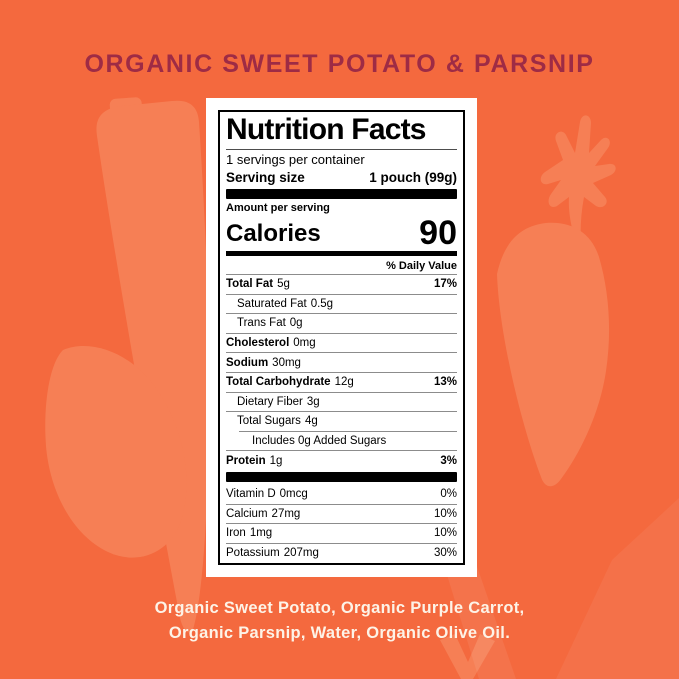 Image resolution: width=679 pixels, height=679 pixels. What do you see at coordinates (278, 208) in the screenshot?
I see `amount-per-serving: Amount per serving` at bounding box center [278, 208].